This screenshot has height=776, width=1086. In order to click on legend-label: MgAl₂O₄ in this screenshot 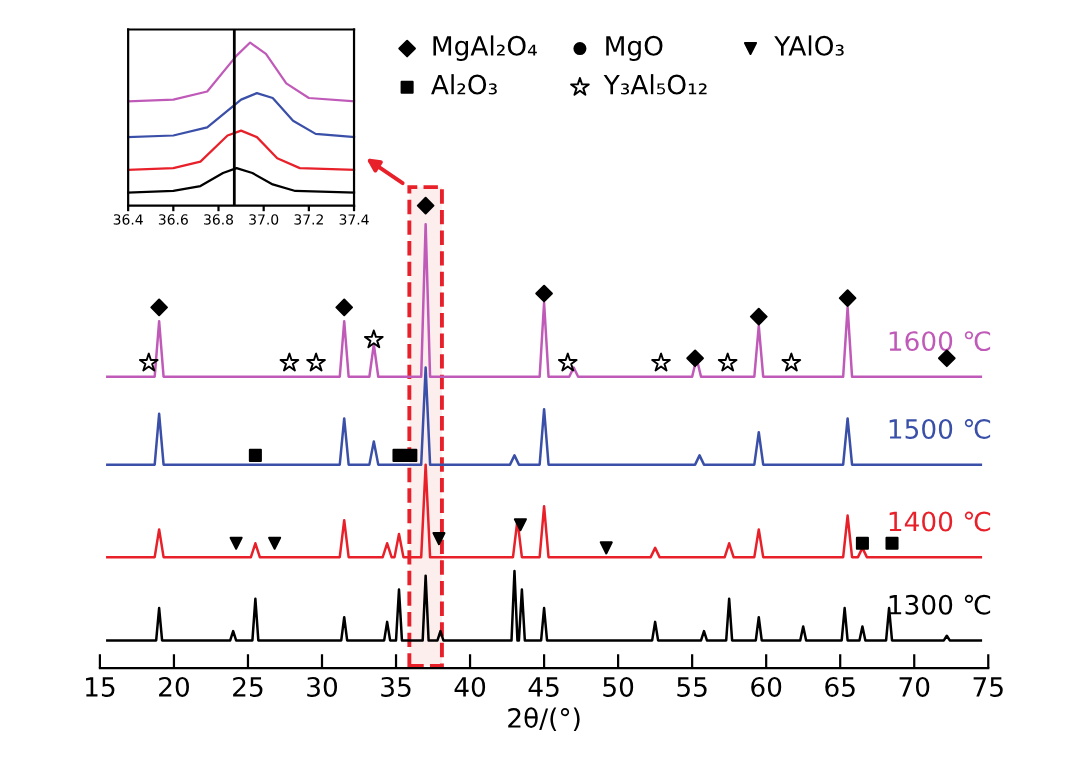, I will do `click(485, 48)`.